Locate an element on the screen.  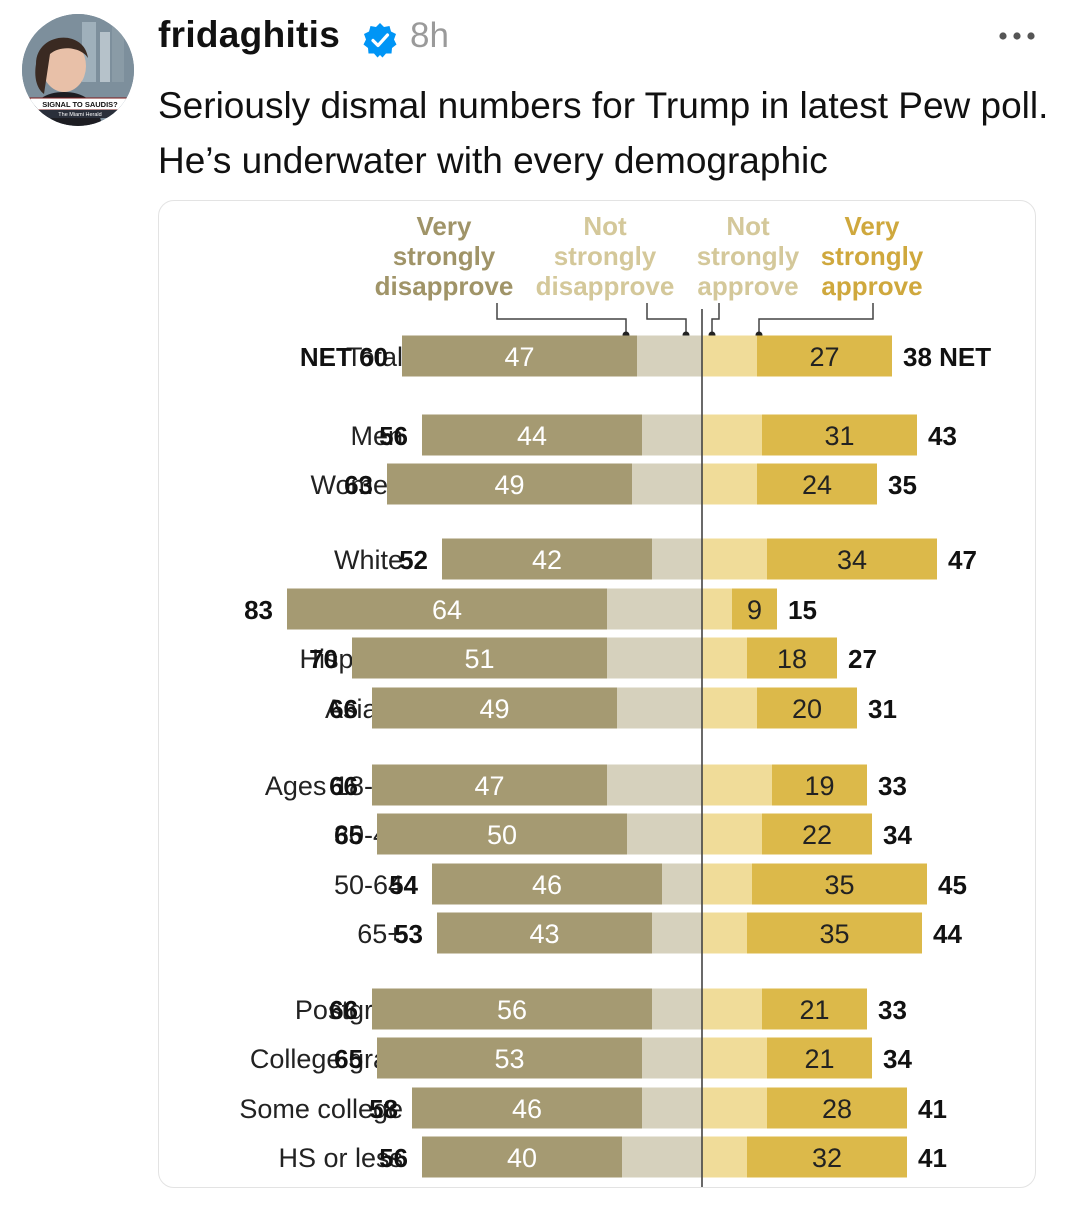
avatar-image: SIGNAL TO SAUDIS? The Miami Herald is located at coordinates (78, 70).